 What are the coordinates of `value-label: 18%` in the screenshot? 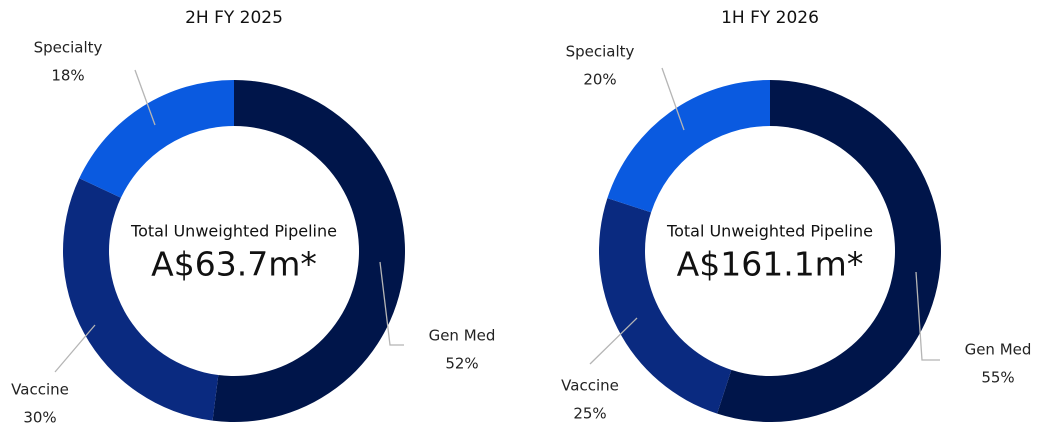 It's located at (67, 76).